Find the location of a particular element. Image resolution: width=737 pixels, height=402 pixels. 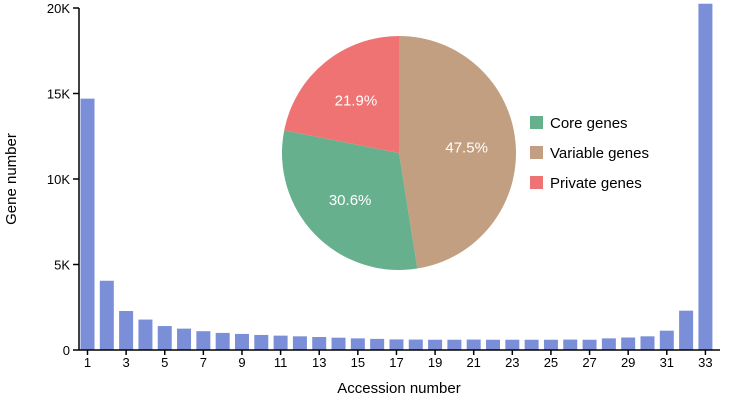

x-tick-label: 21 is located at coordinates (473, 362).